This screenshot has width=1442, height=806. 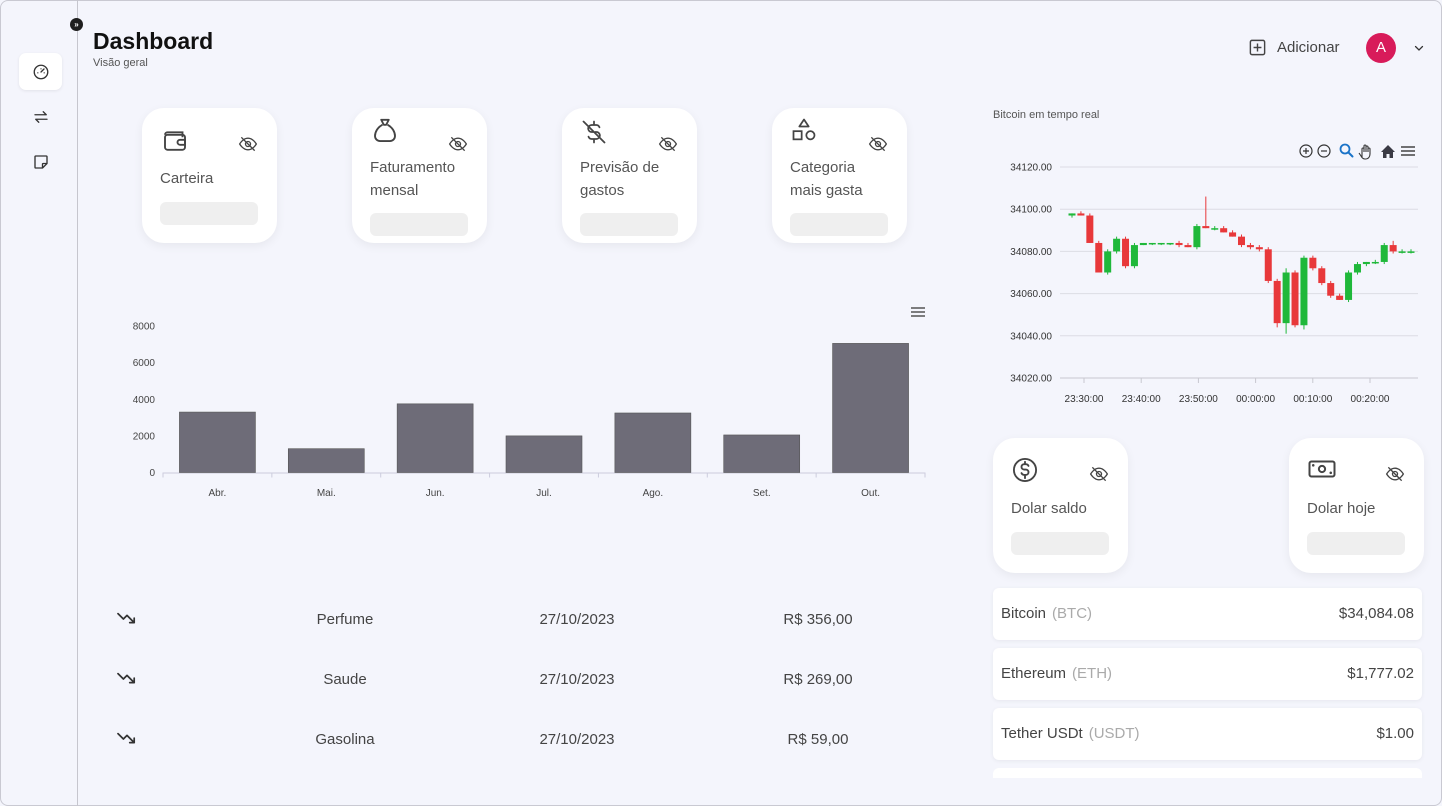 I want to click on sidebar-item-transactions, so click(x=40, y=116).